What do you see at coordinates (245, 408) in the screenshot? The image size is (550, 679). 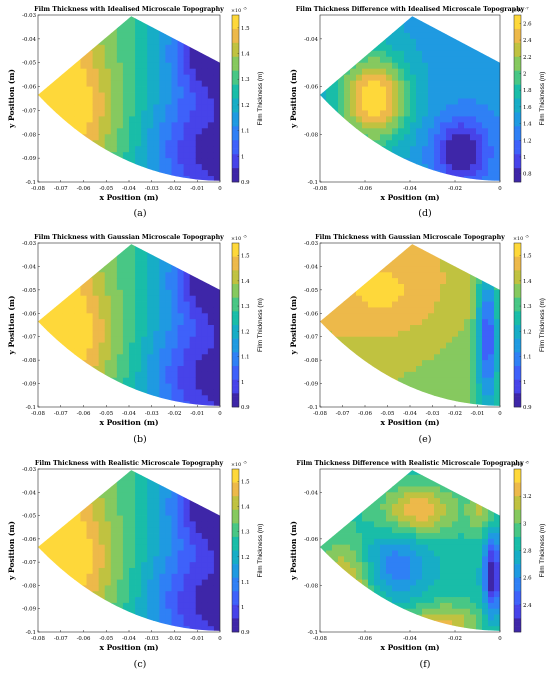 I see `colorbar-tick-label: 0.9` at bounding box center [245, 408].